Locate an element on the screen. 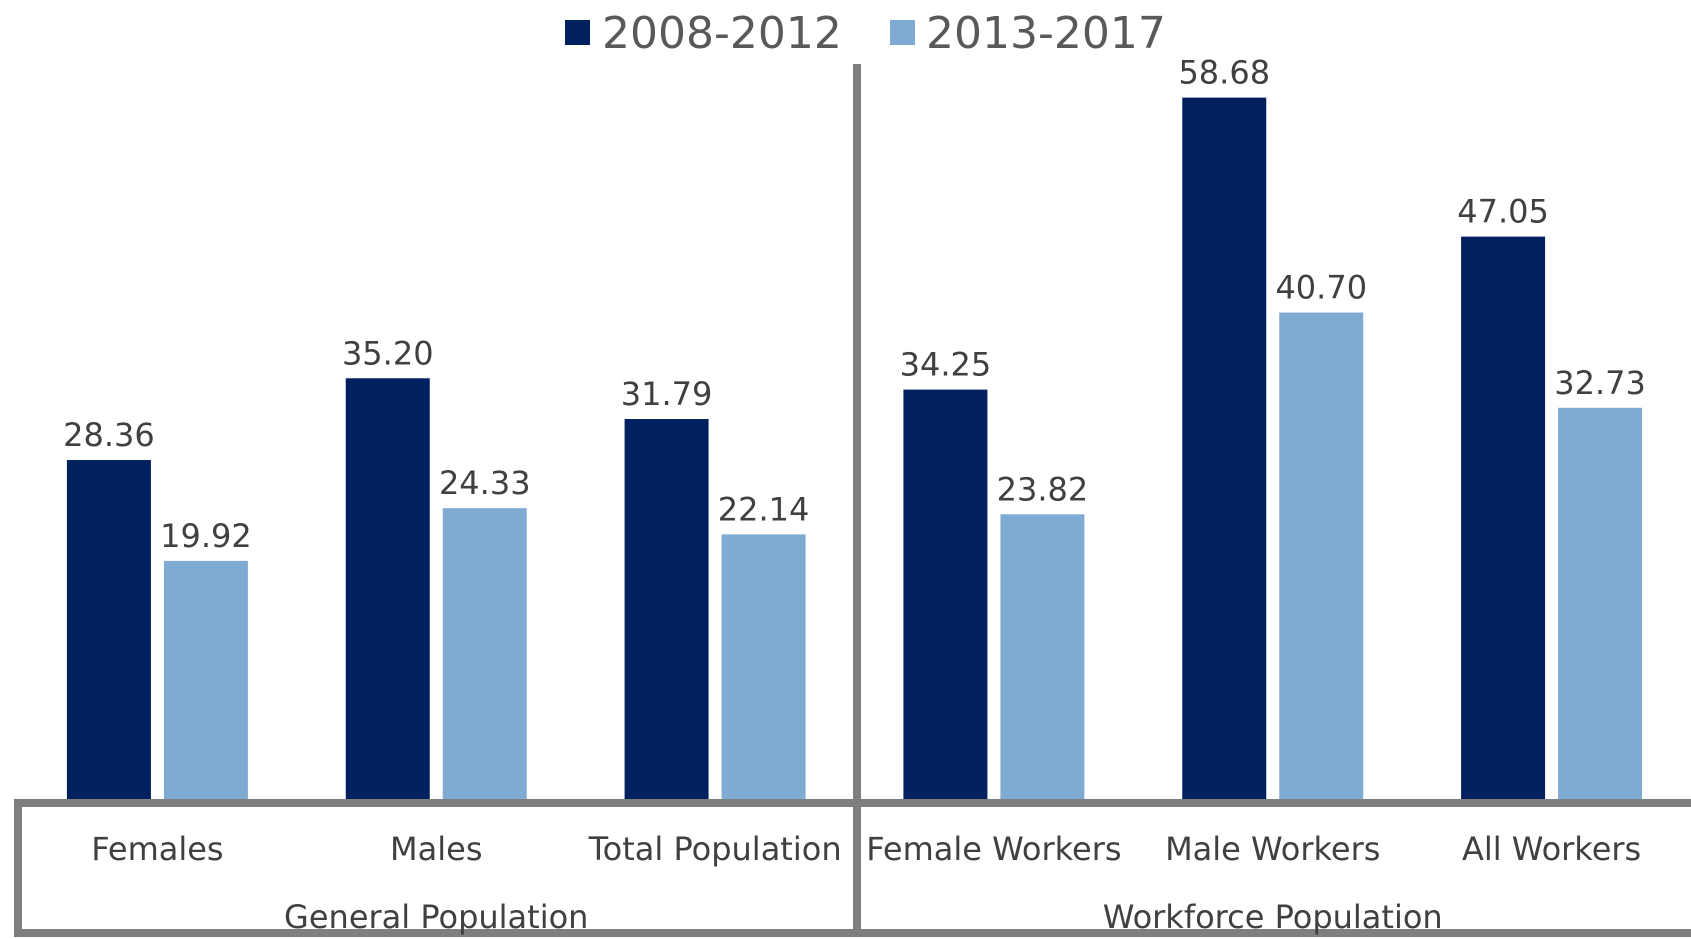  legend-swatch-2013-2017 is located at coordinates (902, 32).